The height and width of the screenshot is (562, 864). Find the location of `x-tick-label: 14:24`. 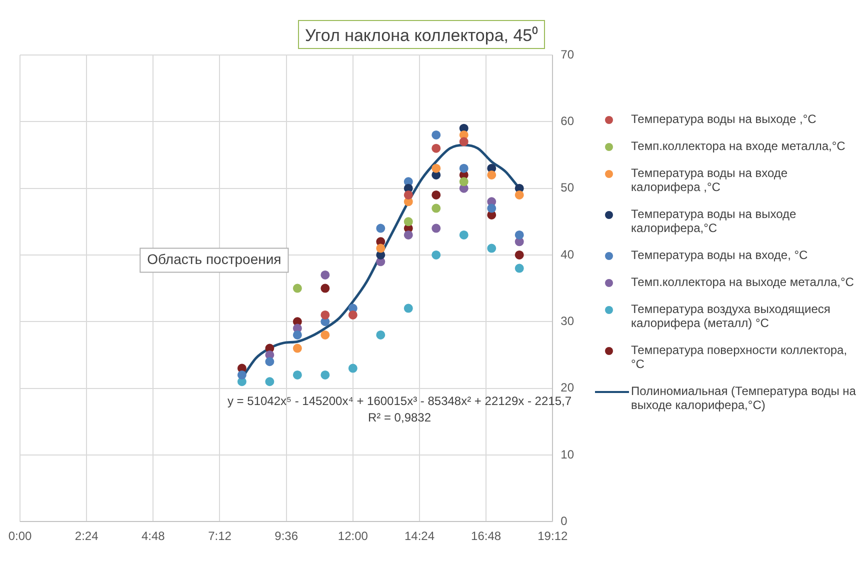

x-tick-label: 14:24 is located at coordinates (419, 536).